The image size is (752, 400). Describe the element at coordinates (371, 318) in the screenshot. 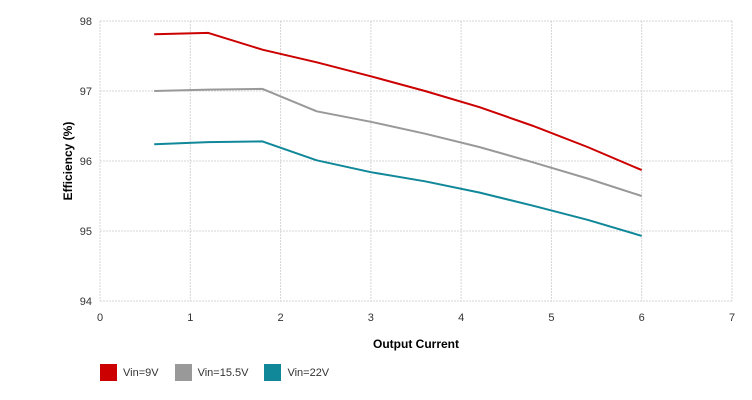

I see `x-tick-label: 3` at that location.